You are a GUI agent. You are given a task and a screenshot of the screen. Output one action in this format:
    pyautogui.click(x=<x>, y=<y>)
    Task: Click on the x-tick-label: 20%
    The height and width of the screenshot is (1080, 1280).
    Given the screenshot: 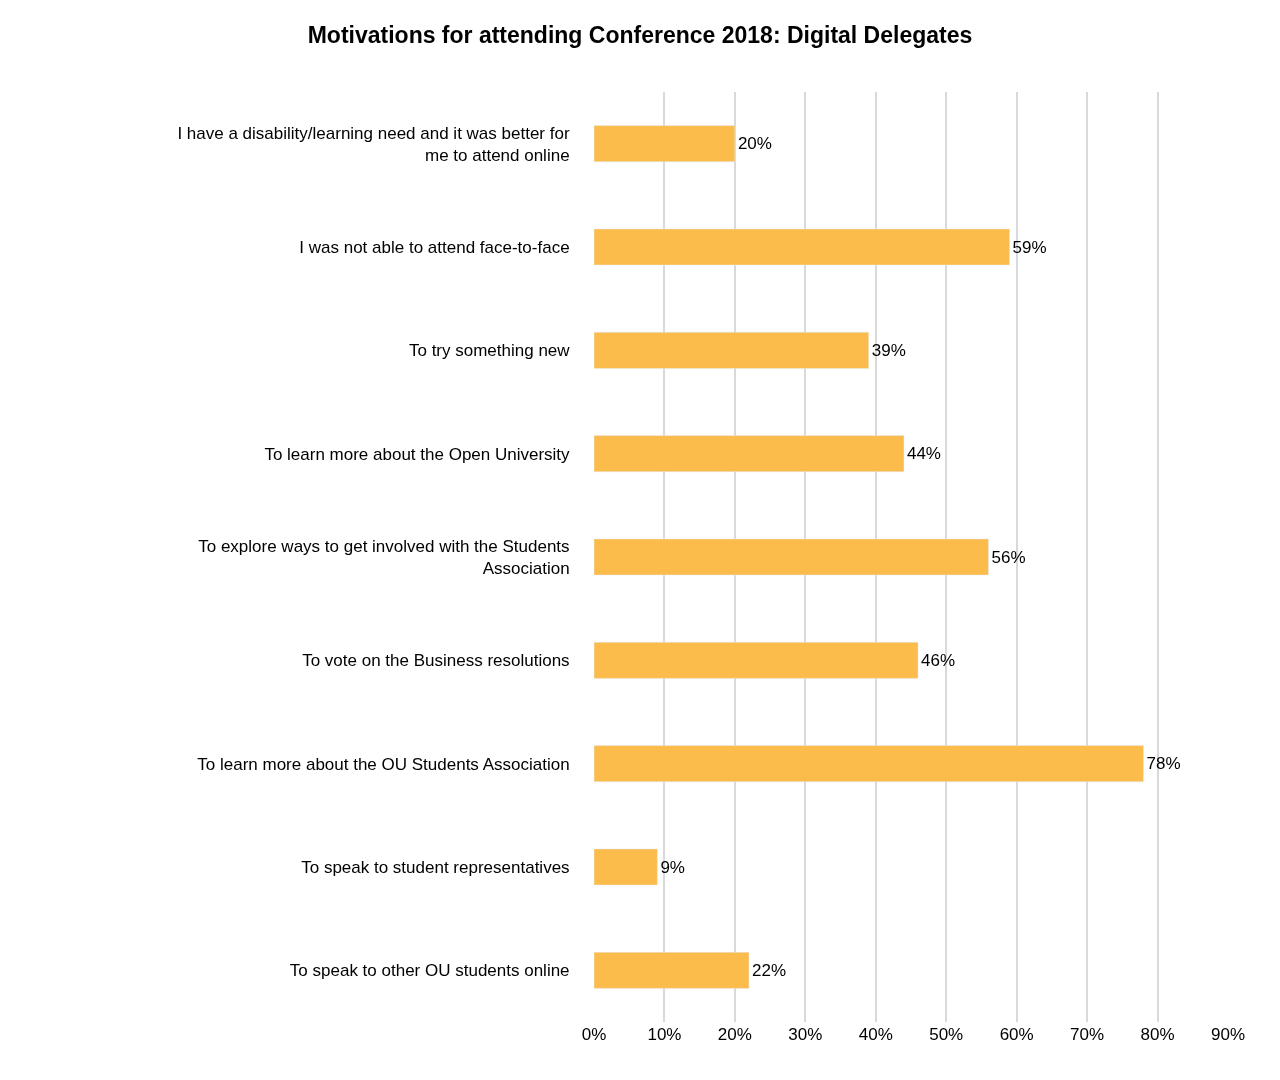 What is the action you would take?
    pyautogui.click(x=734, y=1034)
    